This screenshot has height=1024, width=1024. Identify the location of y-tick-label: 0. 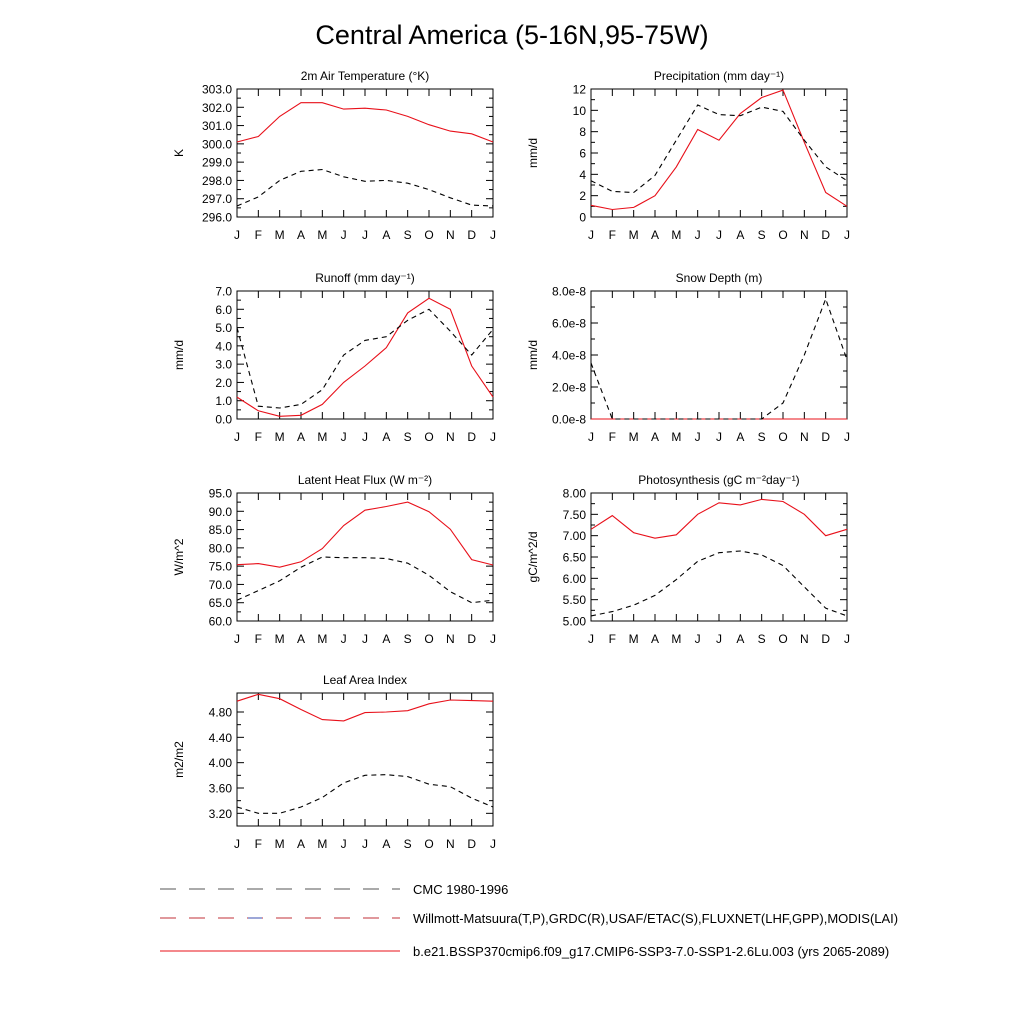
(582, 218).